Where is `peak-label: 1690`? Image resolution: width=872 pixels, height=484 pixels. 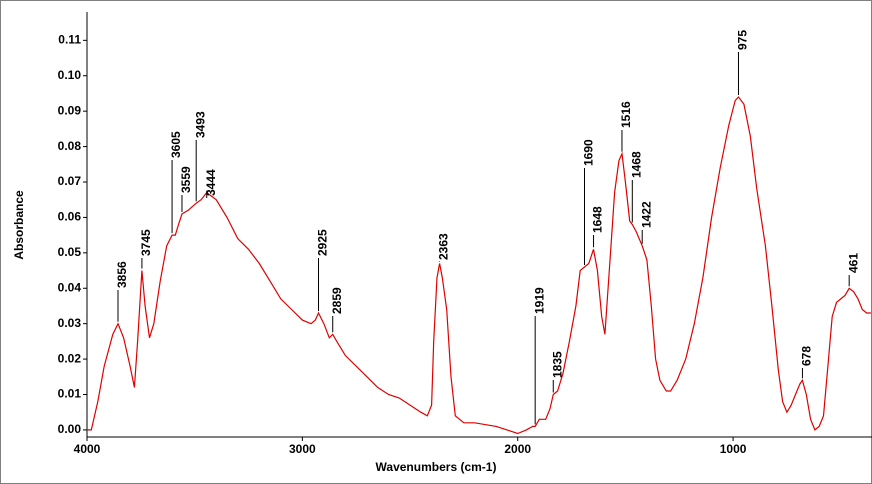
peak-label: 1690 is located at coordinates (589, 152).